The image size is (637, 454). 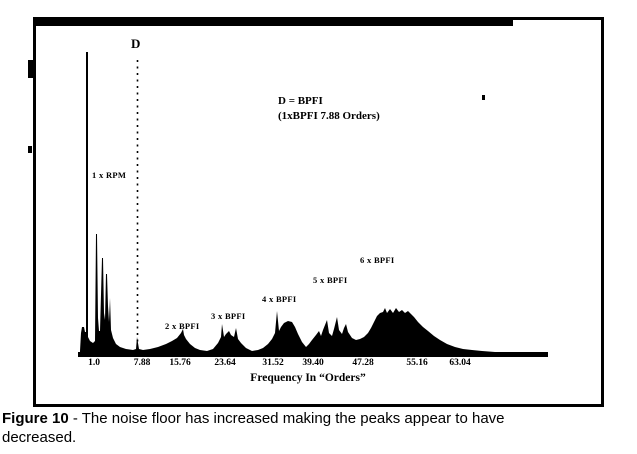 I want to click on peak-label-5-x-bpfi: 5 x BPFI, so click(x=330, y=280).